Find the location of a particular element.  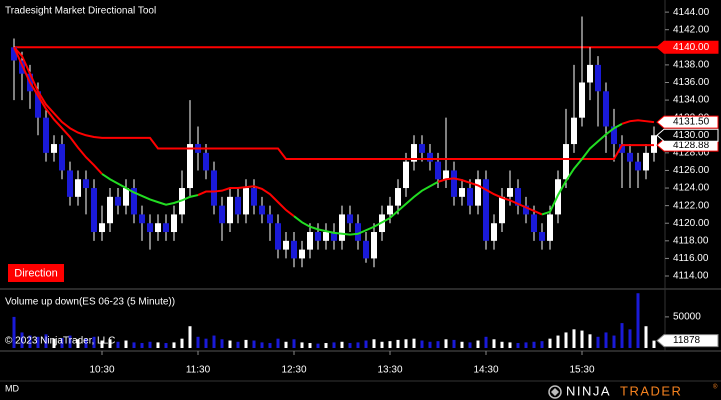

y-tick-label: 4136.00 is located at coordinates (691, 82).